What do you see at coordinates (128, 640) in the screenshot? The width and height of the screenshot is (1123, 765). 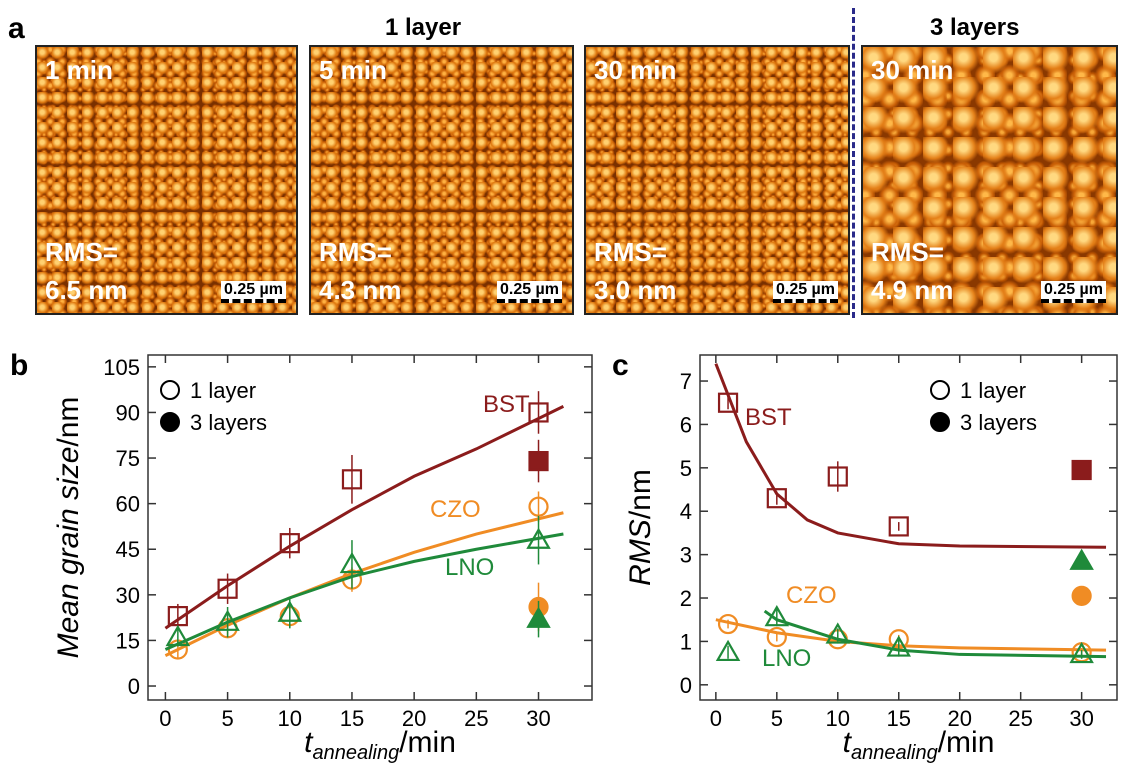 I see `y-tick-label: 15` at bounding box center [128, 640].